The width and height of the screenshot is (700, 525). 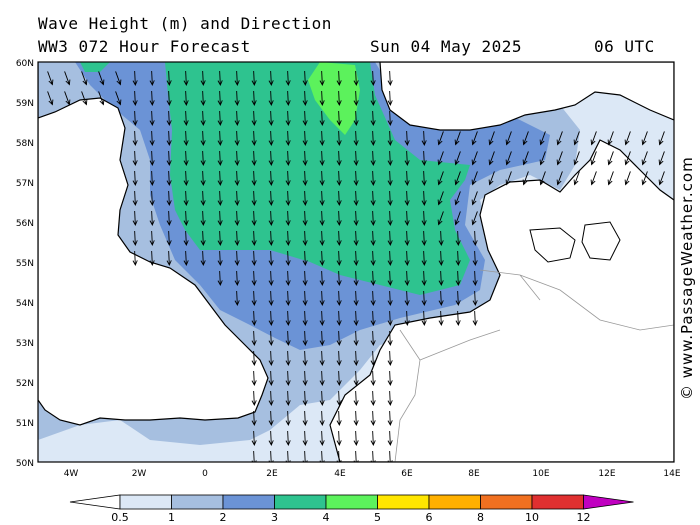 What do you see at coordinates (171, 517) in the screenshot?
I see `legend-label: 1` at bounding box center [171, 517].